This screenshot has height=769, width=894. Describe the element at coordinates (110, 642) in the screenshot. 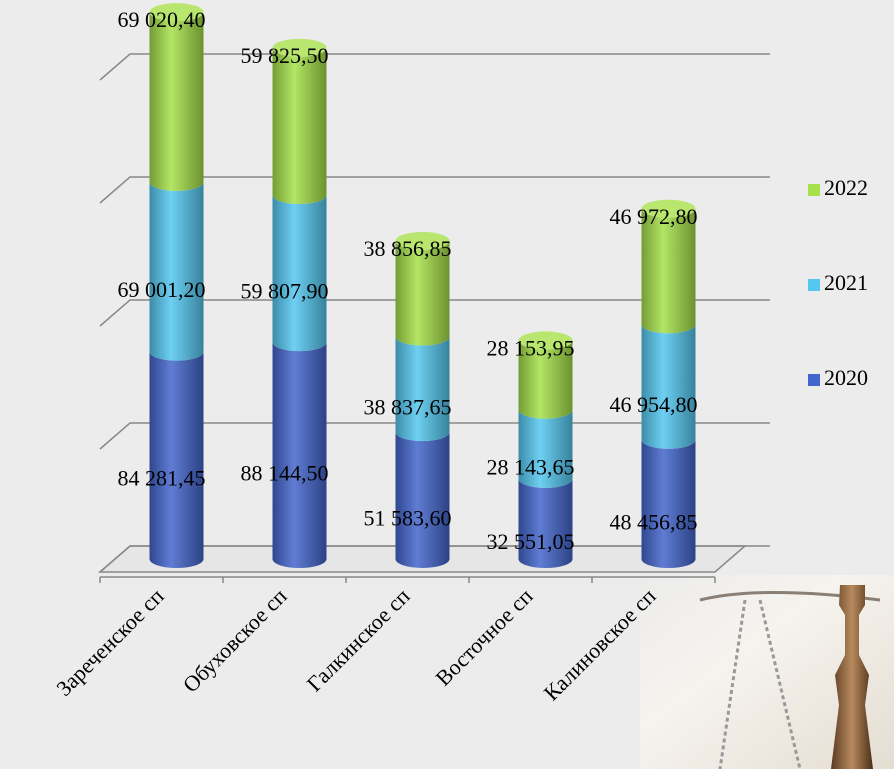

I see `x-tick-label: Зареченское сп` at that location.